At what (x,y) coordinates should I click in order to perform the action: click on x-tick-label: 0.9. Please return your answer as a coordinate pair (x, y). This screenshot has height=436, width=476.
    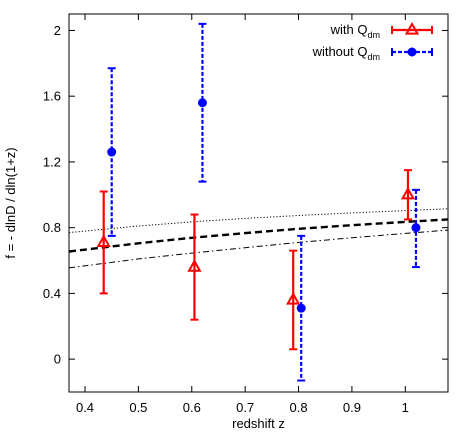
    Looking at the image, I should click on (352, 407).